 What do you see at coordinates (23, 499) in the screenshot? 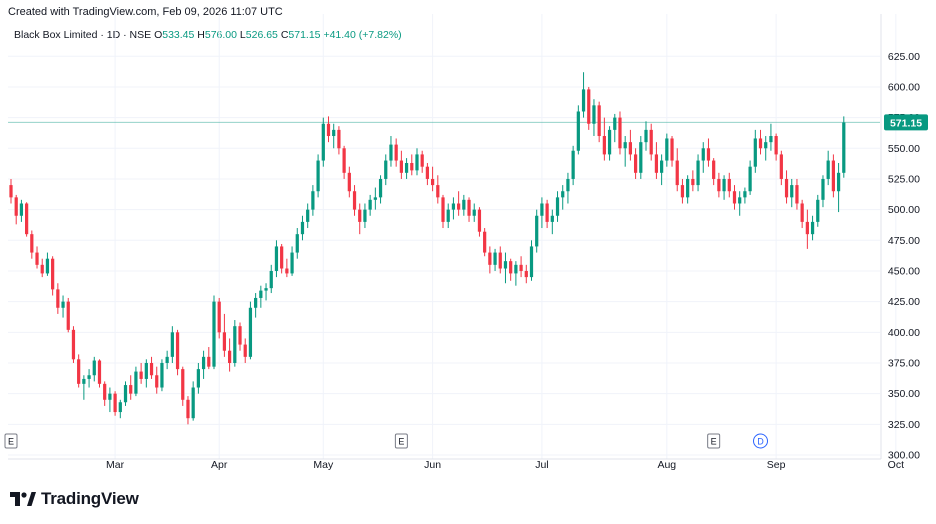
I see `tradingview-logo-icon` at bounding box center [23, 499].